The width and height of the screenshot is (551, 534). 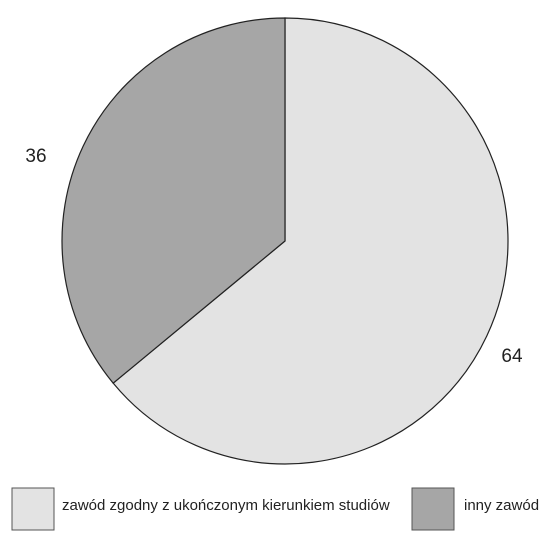 What do you see at coordinates (433, 509) in the screenshot?
I see `legend-swatch-inny-zawod` at bounding box center [433, 509].